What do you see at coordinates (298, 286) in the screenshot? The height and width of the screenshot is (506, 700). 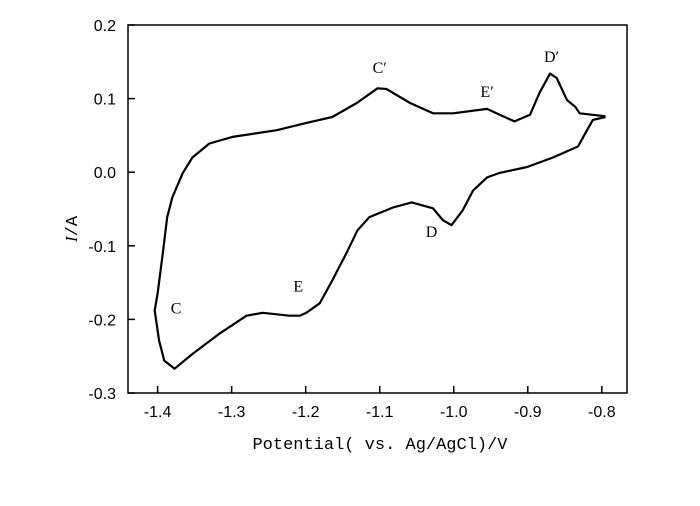 I see `peak-label: E` at bounding box center [298, 286].